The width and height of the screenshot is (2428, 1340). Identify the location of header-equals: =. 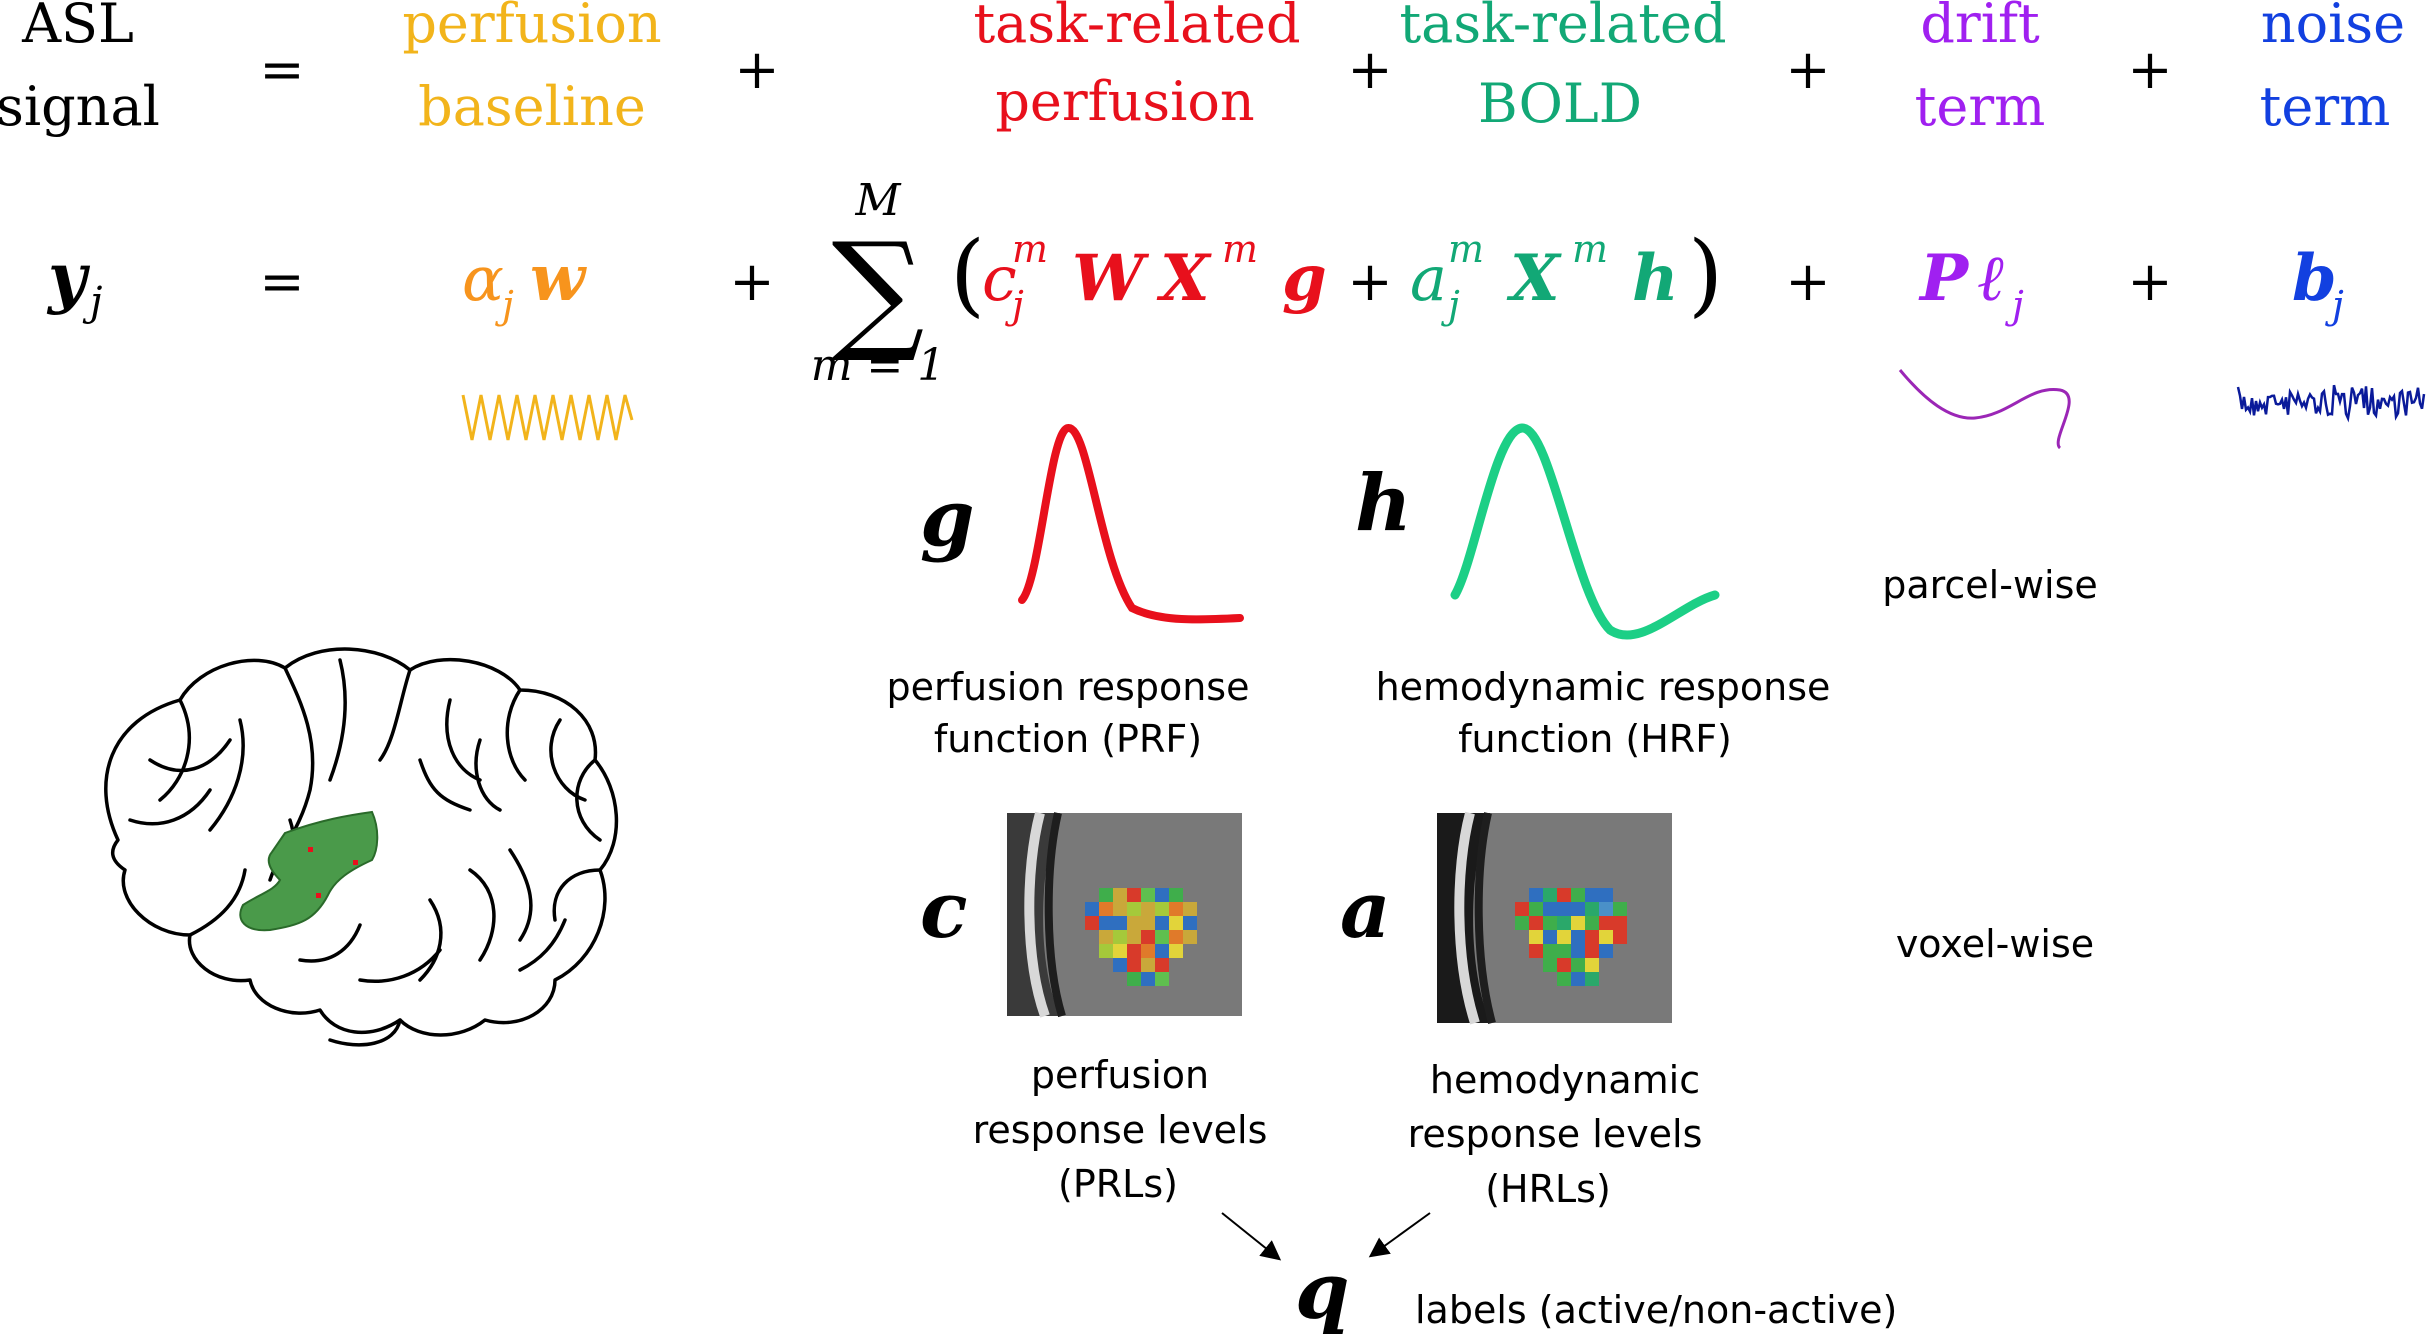
(281, 69).